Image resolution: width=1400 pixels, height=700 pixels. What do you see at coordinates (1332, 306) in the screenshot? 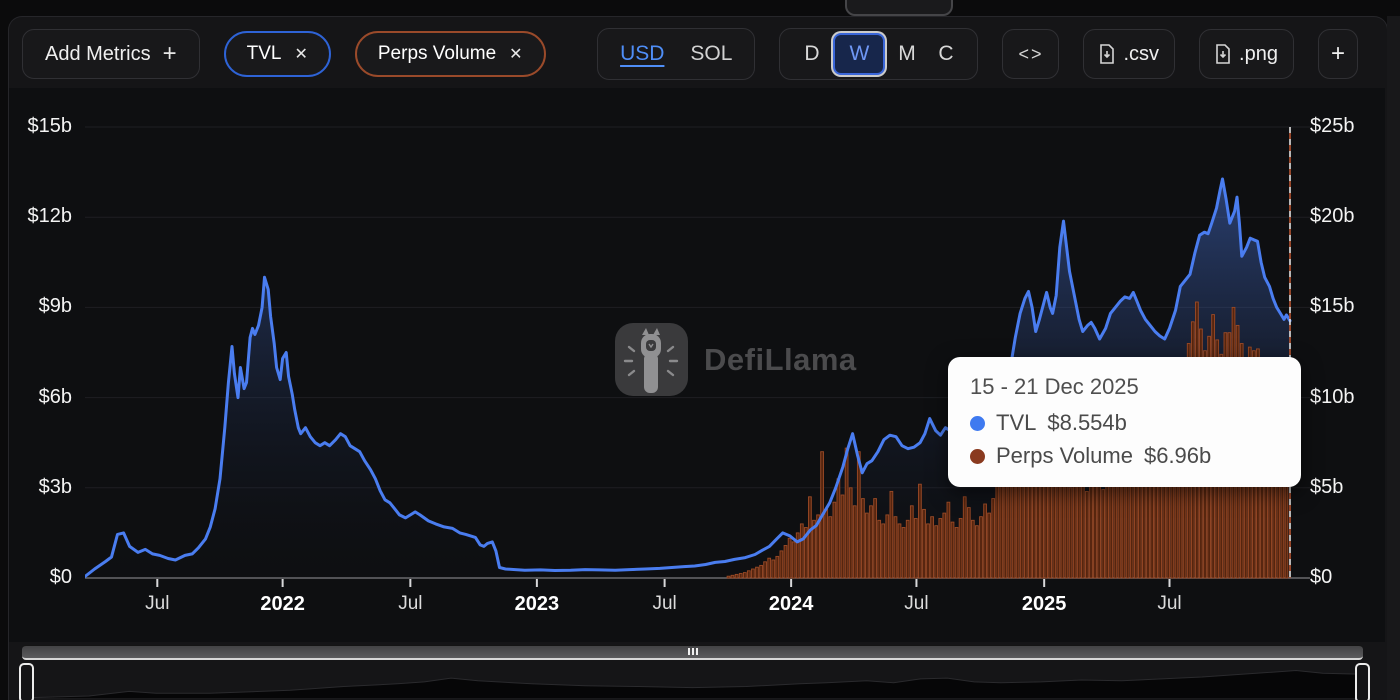
I see `right-axis-tick-label: $15b` at bounding box center [1332, 306].